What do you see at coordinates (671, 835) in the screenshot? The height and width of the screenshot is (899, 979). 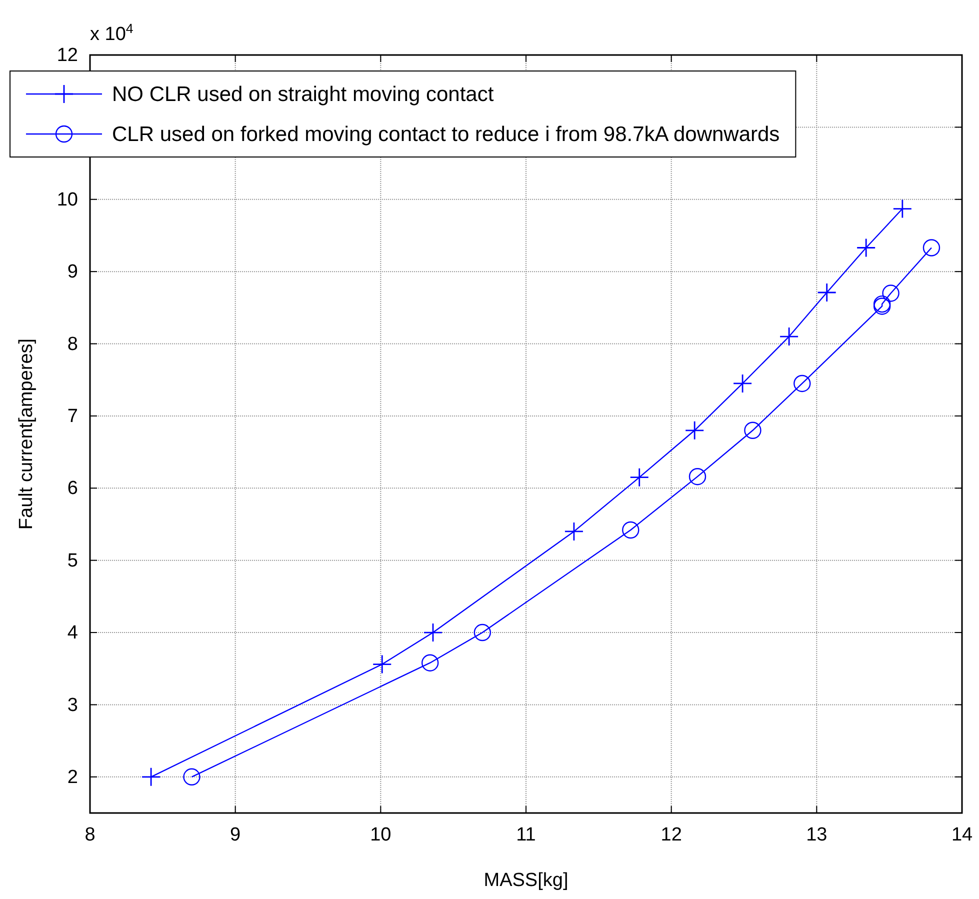 I see `x-tick-label: 12` at bounding box center [671, 835].